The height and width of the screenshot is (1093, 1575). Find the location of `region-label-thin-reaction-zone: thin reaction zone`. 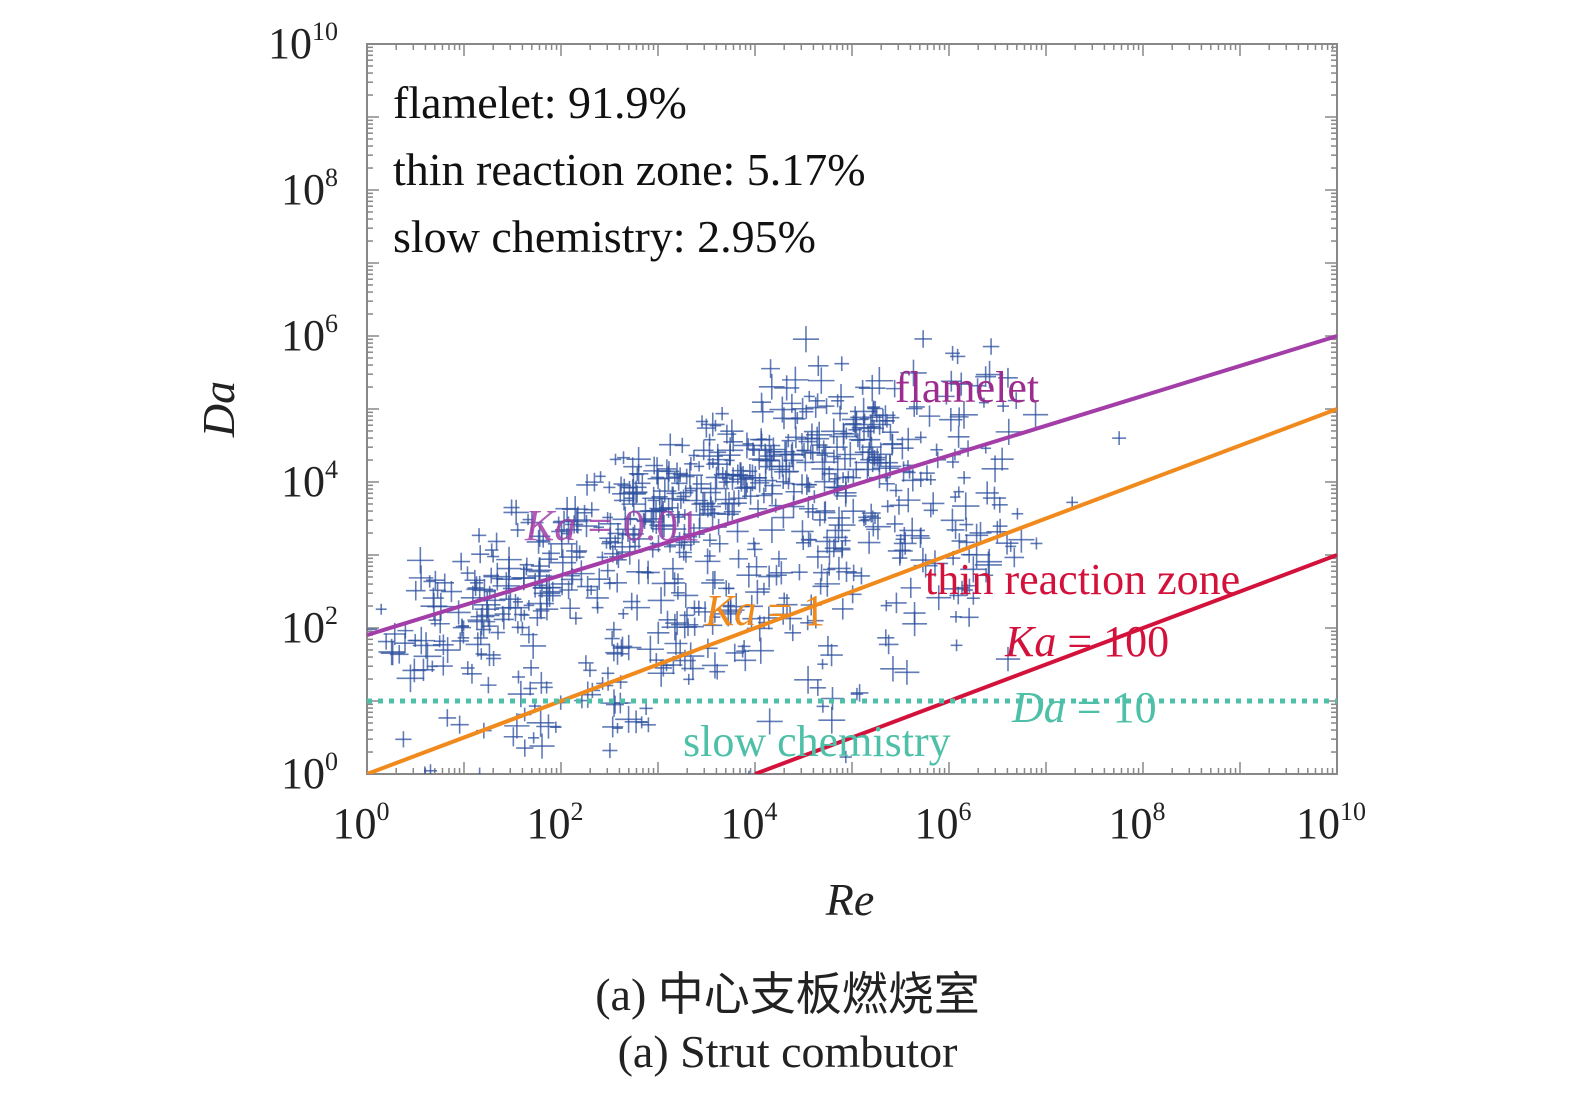

region-label-thin-reaction-zone: thin reaction zone is located at coordinates (1082, 579).